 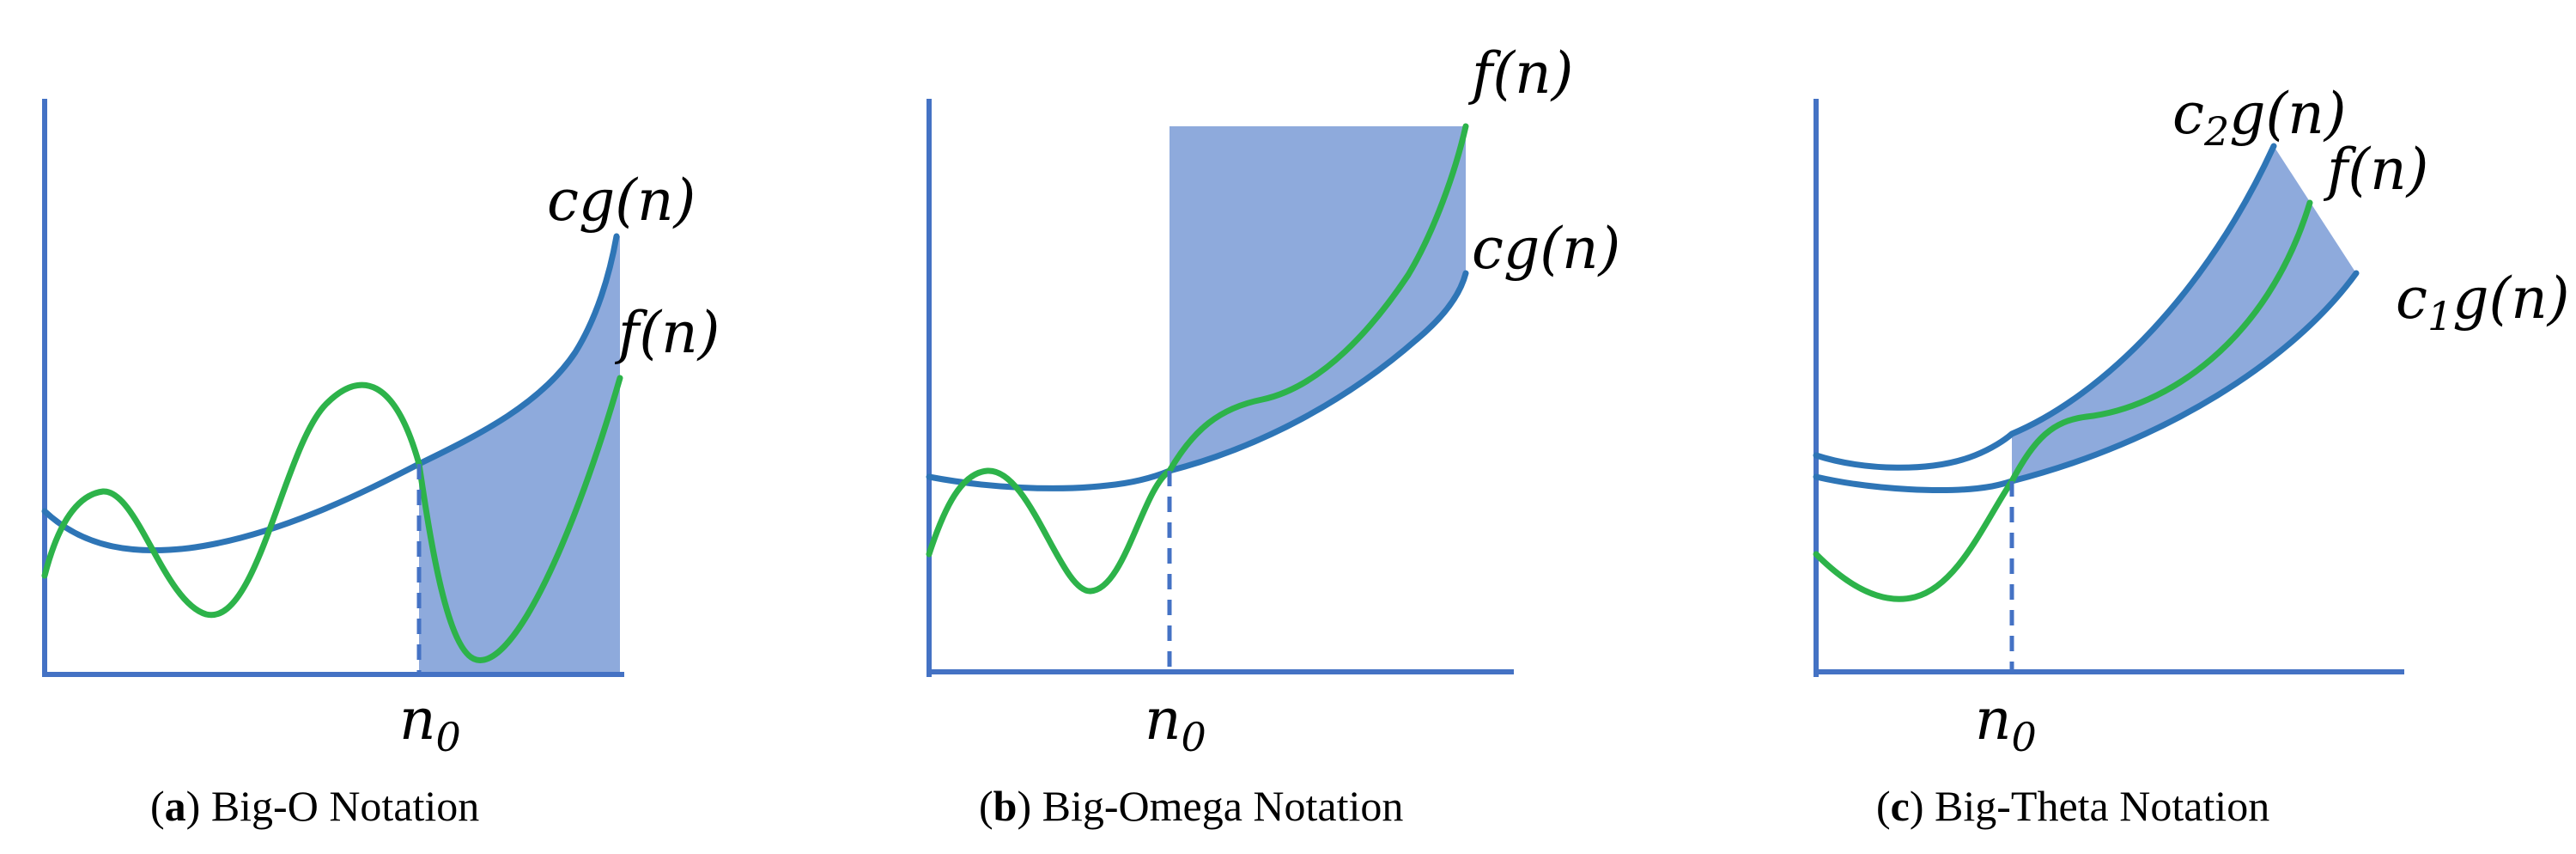 I want to click on big-theta-f-curve, so click(x=2063, y=400).